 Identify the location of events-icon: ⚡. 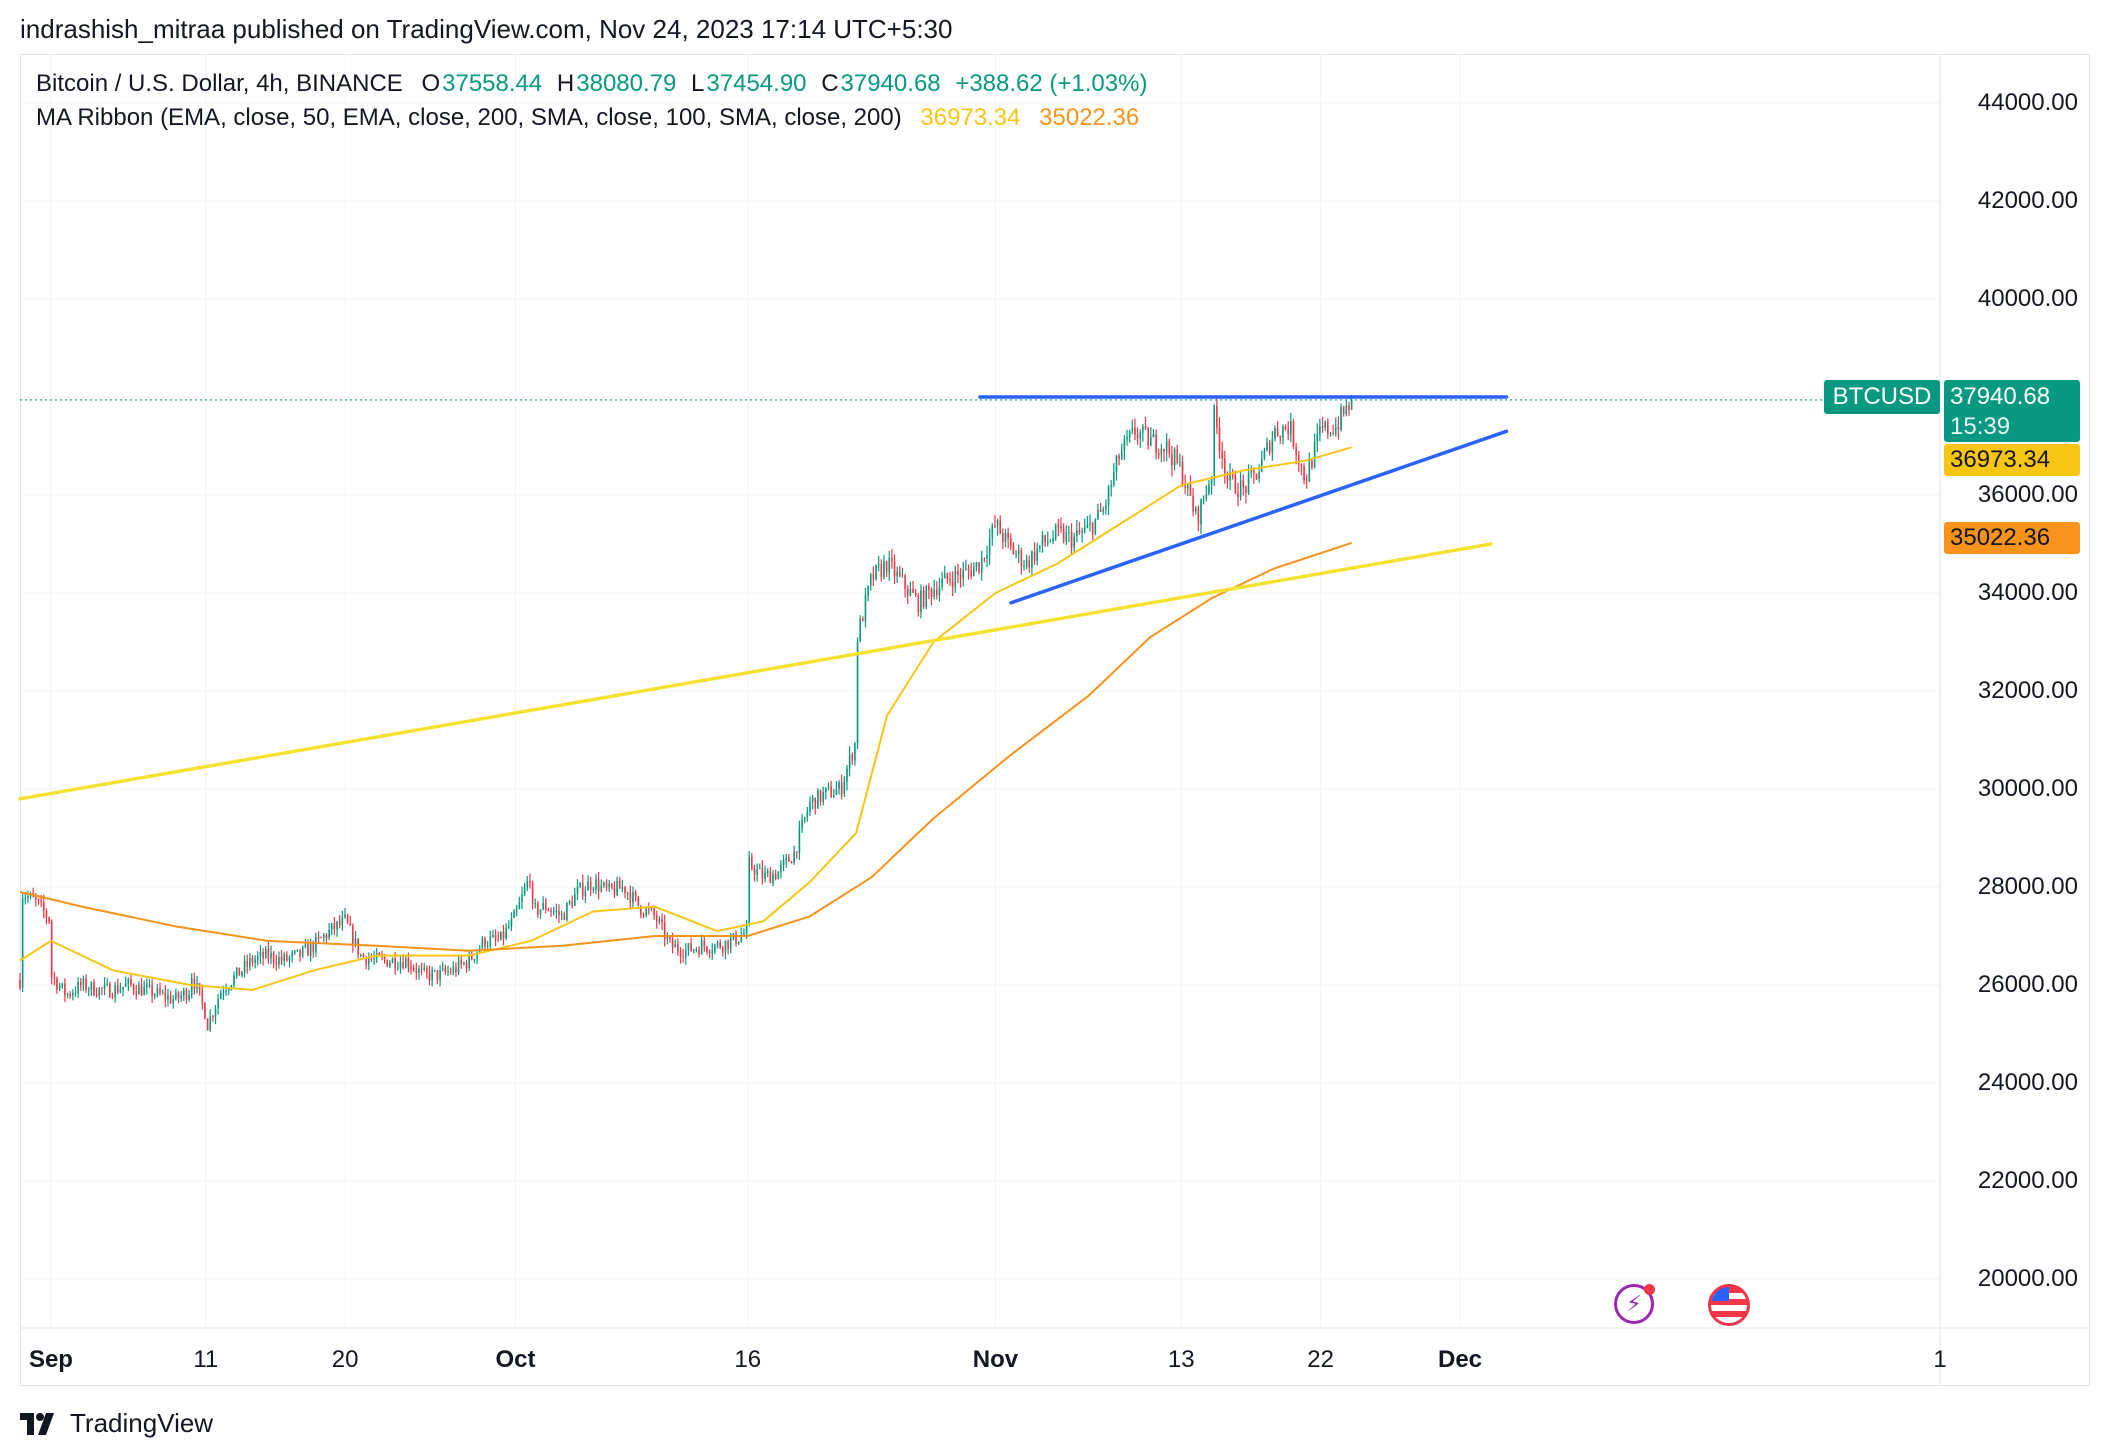
(1634, 1304).